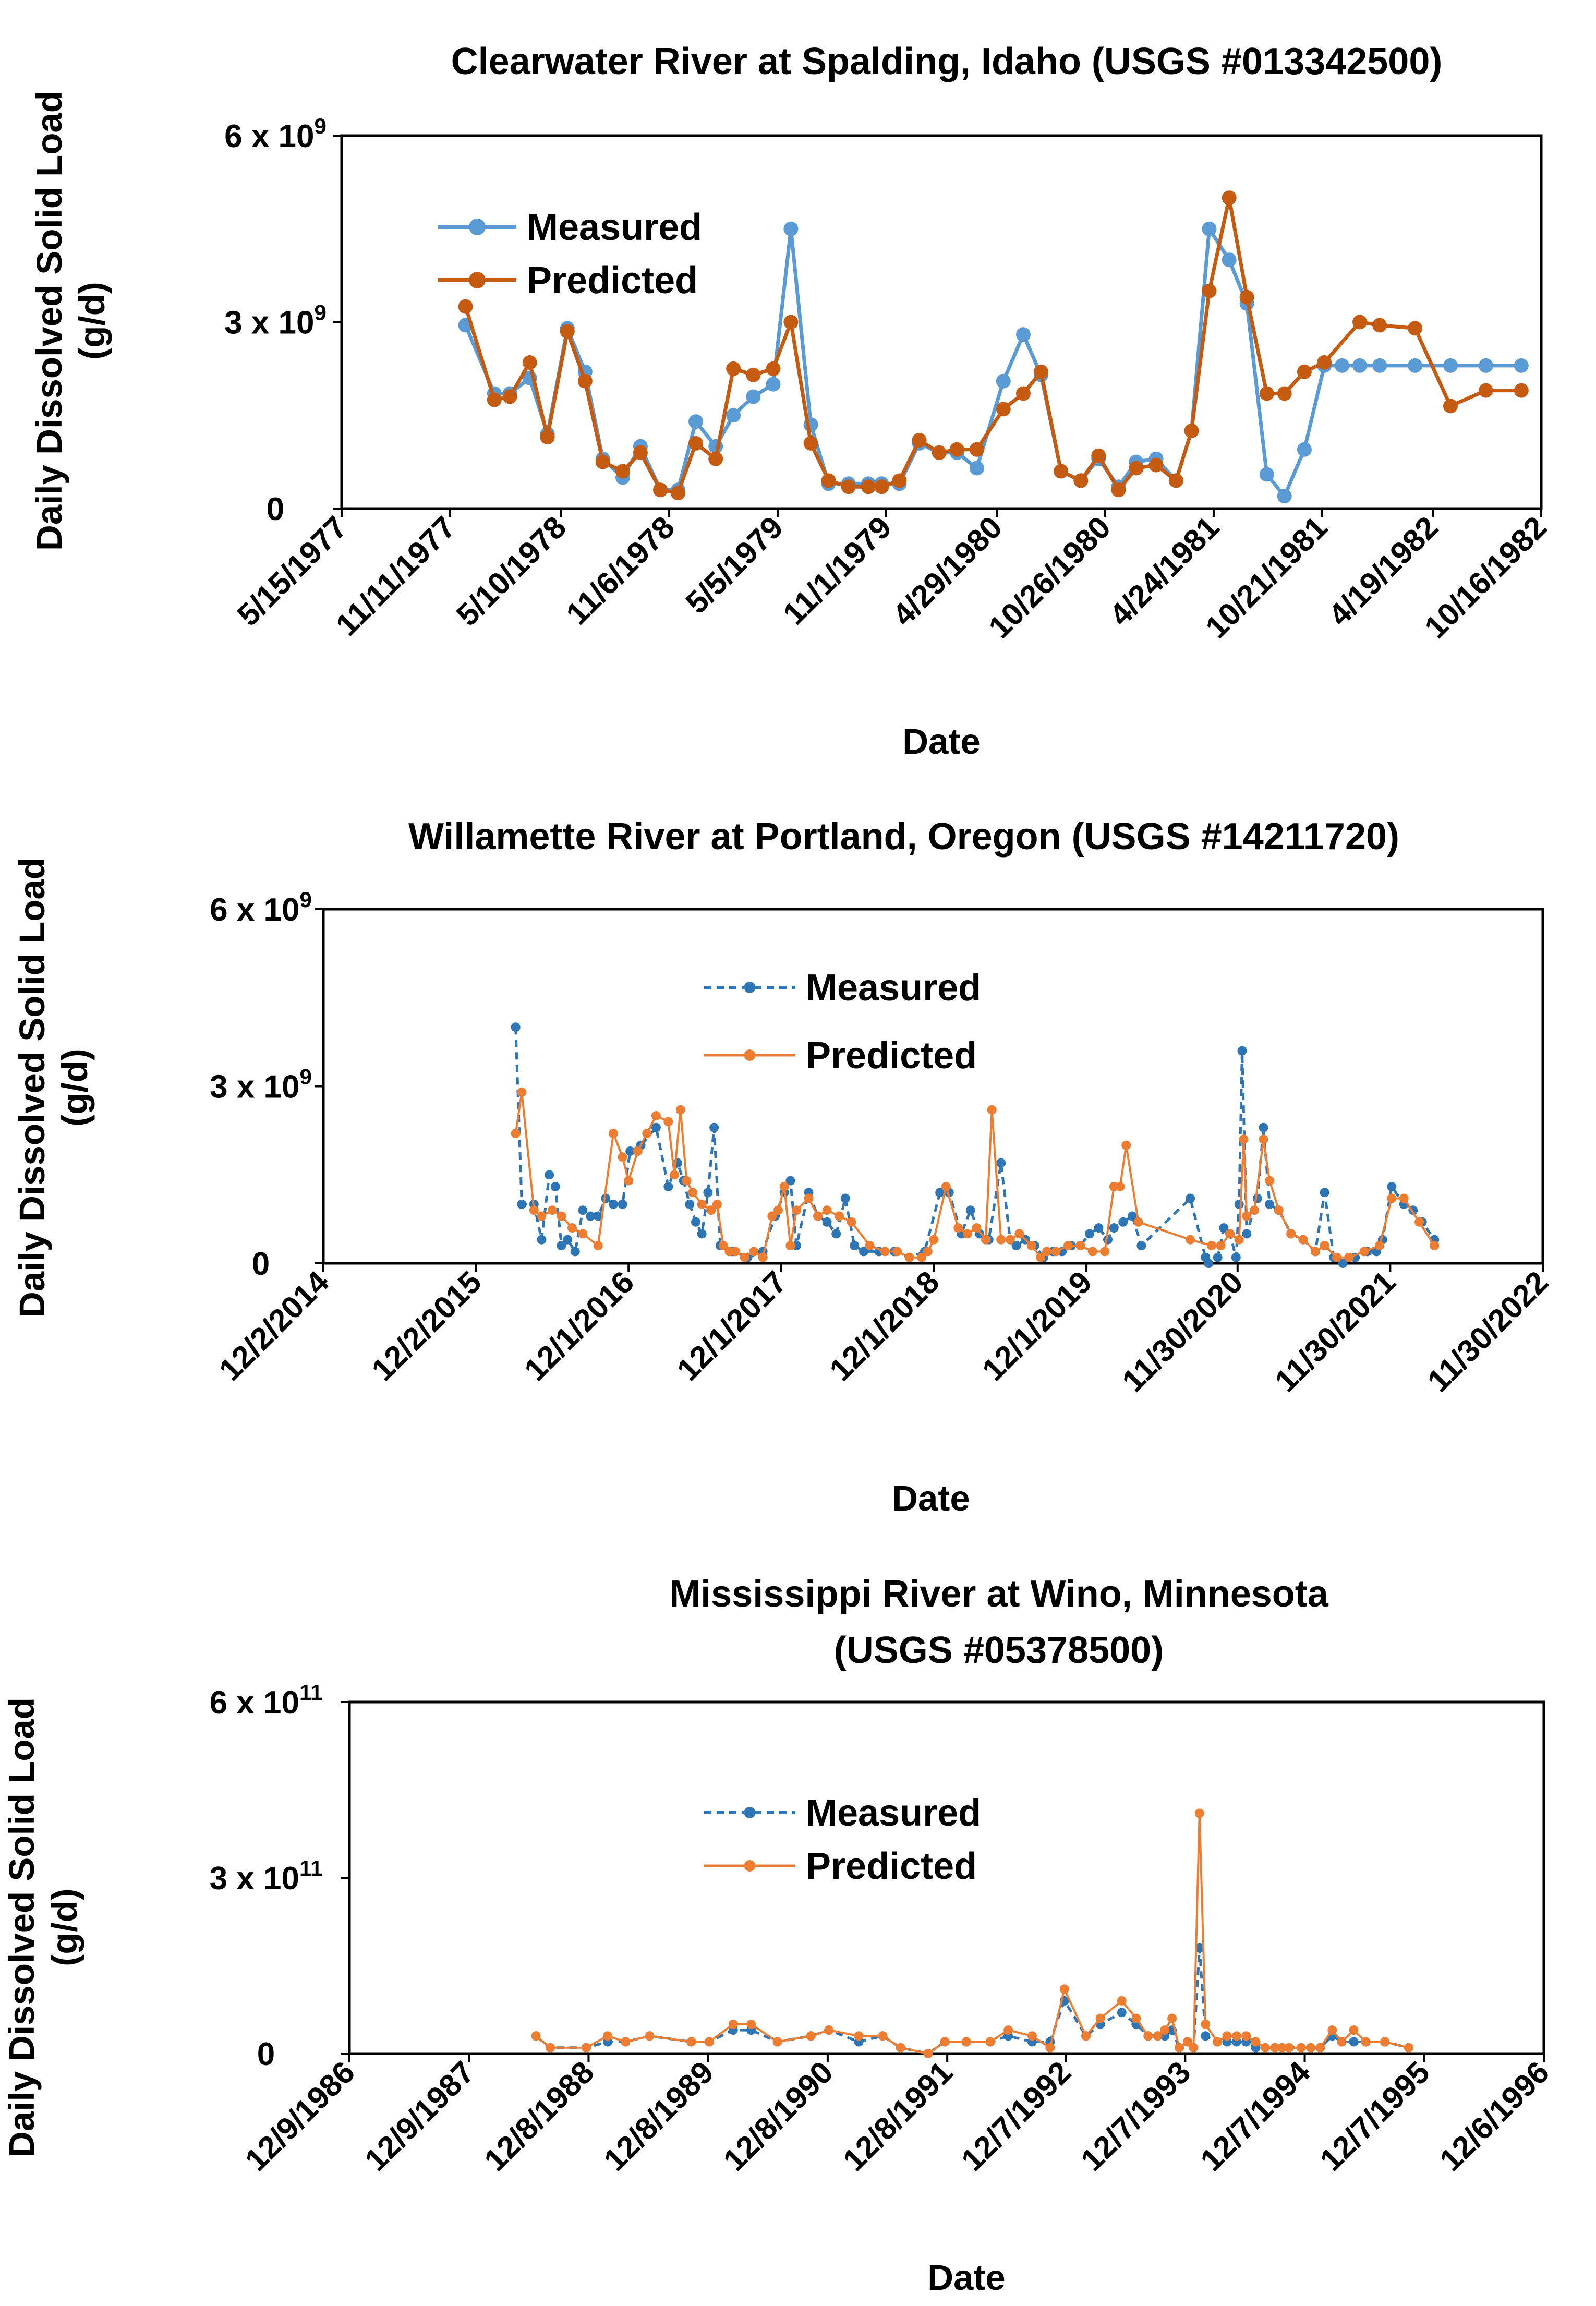 This screenshot has width=1596, height=2306. I want to click on x-tick-label: 5/5/1979, so click(734, 565).